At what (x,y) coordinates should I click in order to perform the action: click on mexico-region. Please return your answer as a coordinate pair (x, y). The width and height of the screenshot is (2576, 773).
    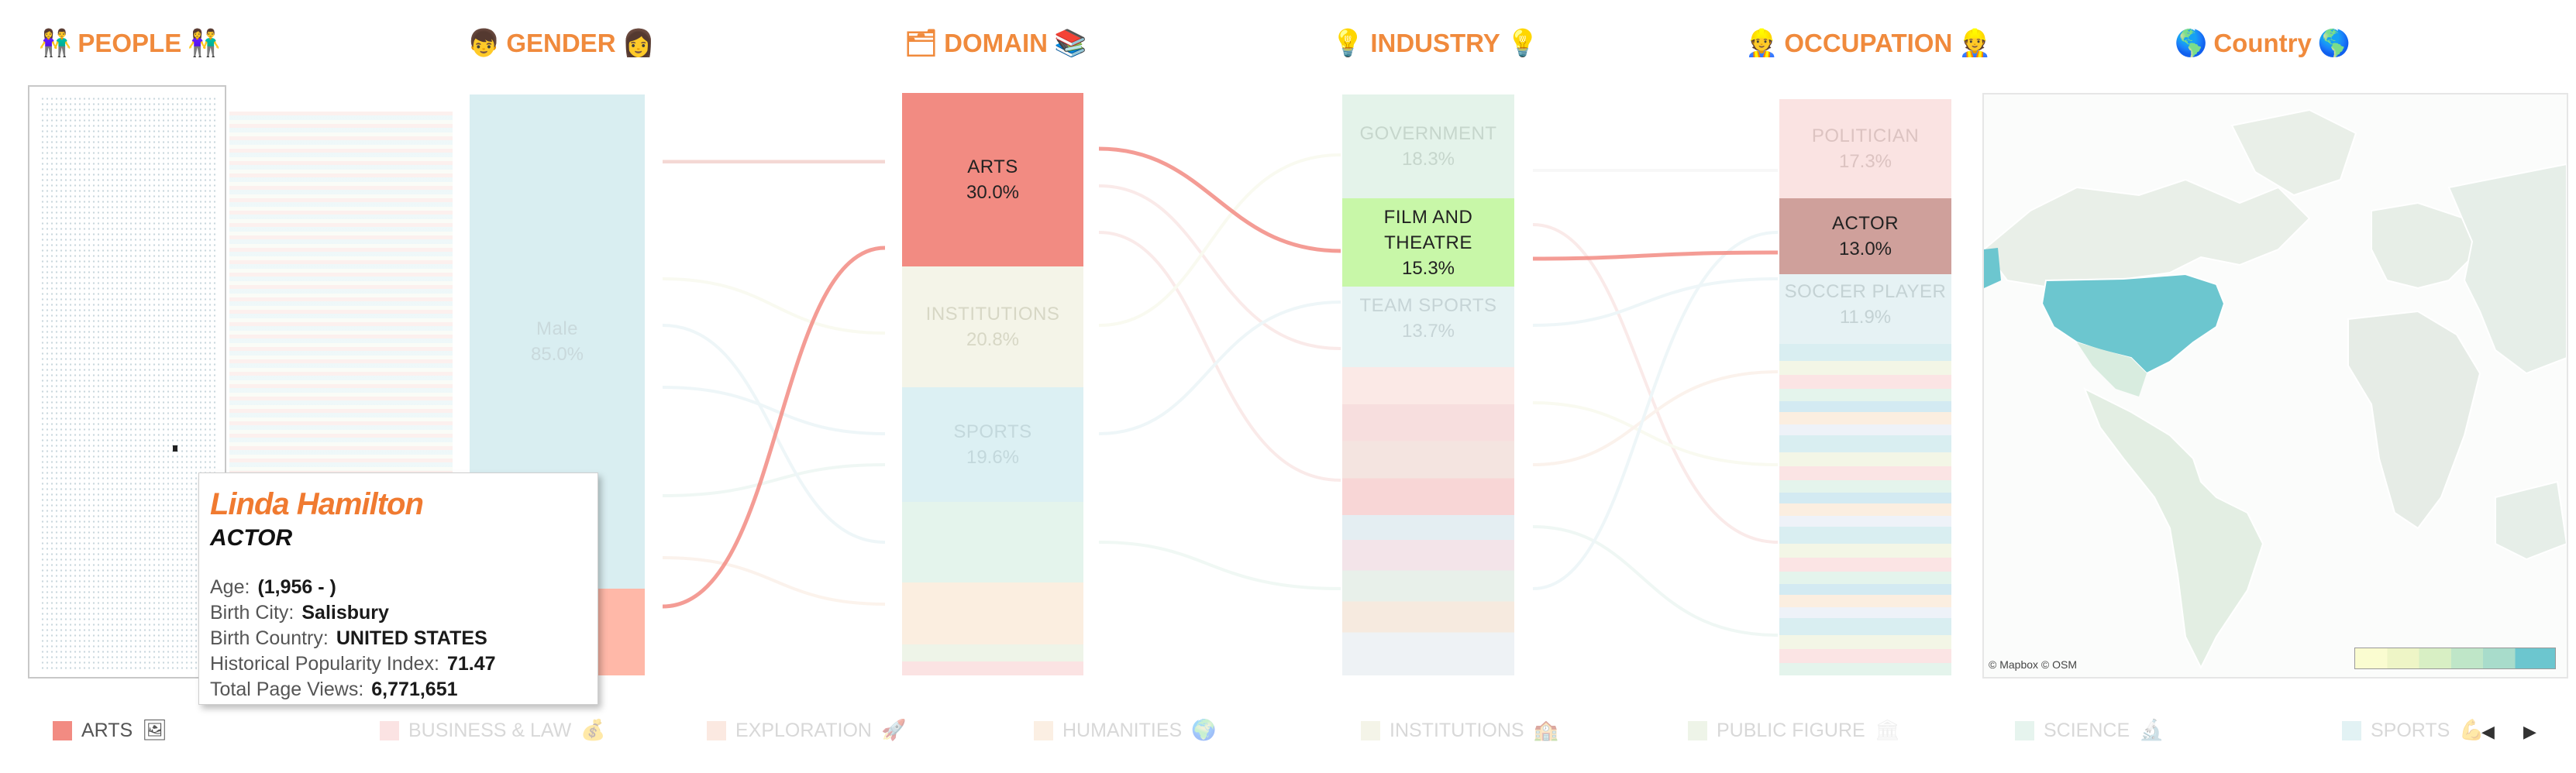
    Looking at the image, I should click on (2112, 370).